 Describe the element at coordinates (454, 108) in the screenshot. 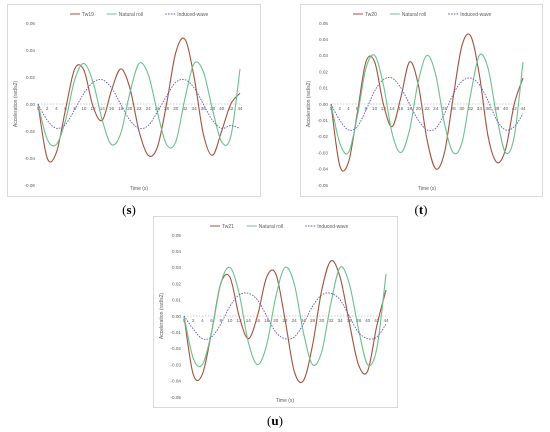

I see `x-tick-label-t: 28` at that location.